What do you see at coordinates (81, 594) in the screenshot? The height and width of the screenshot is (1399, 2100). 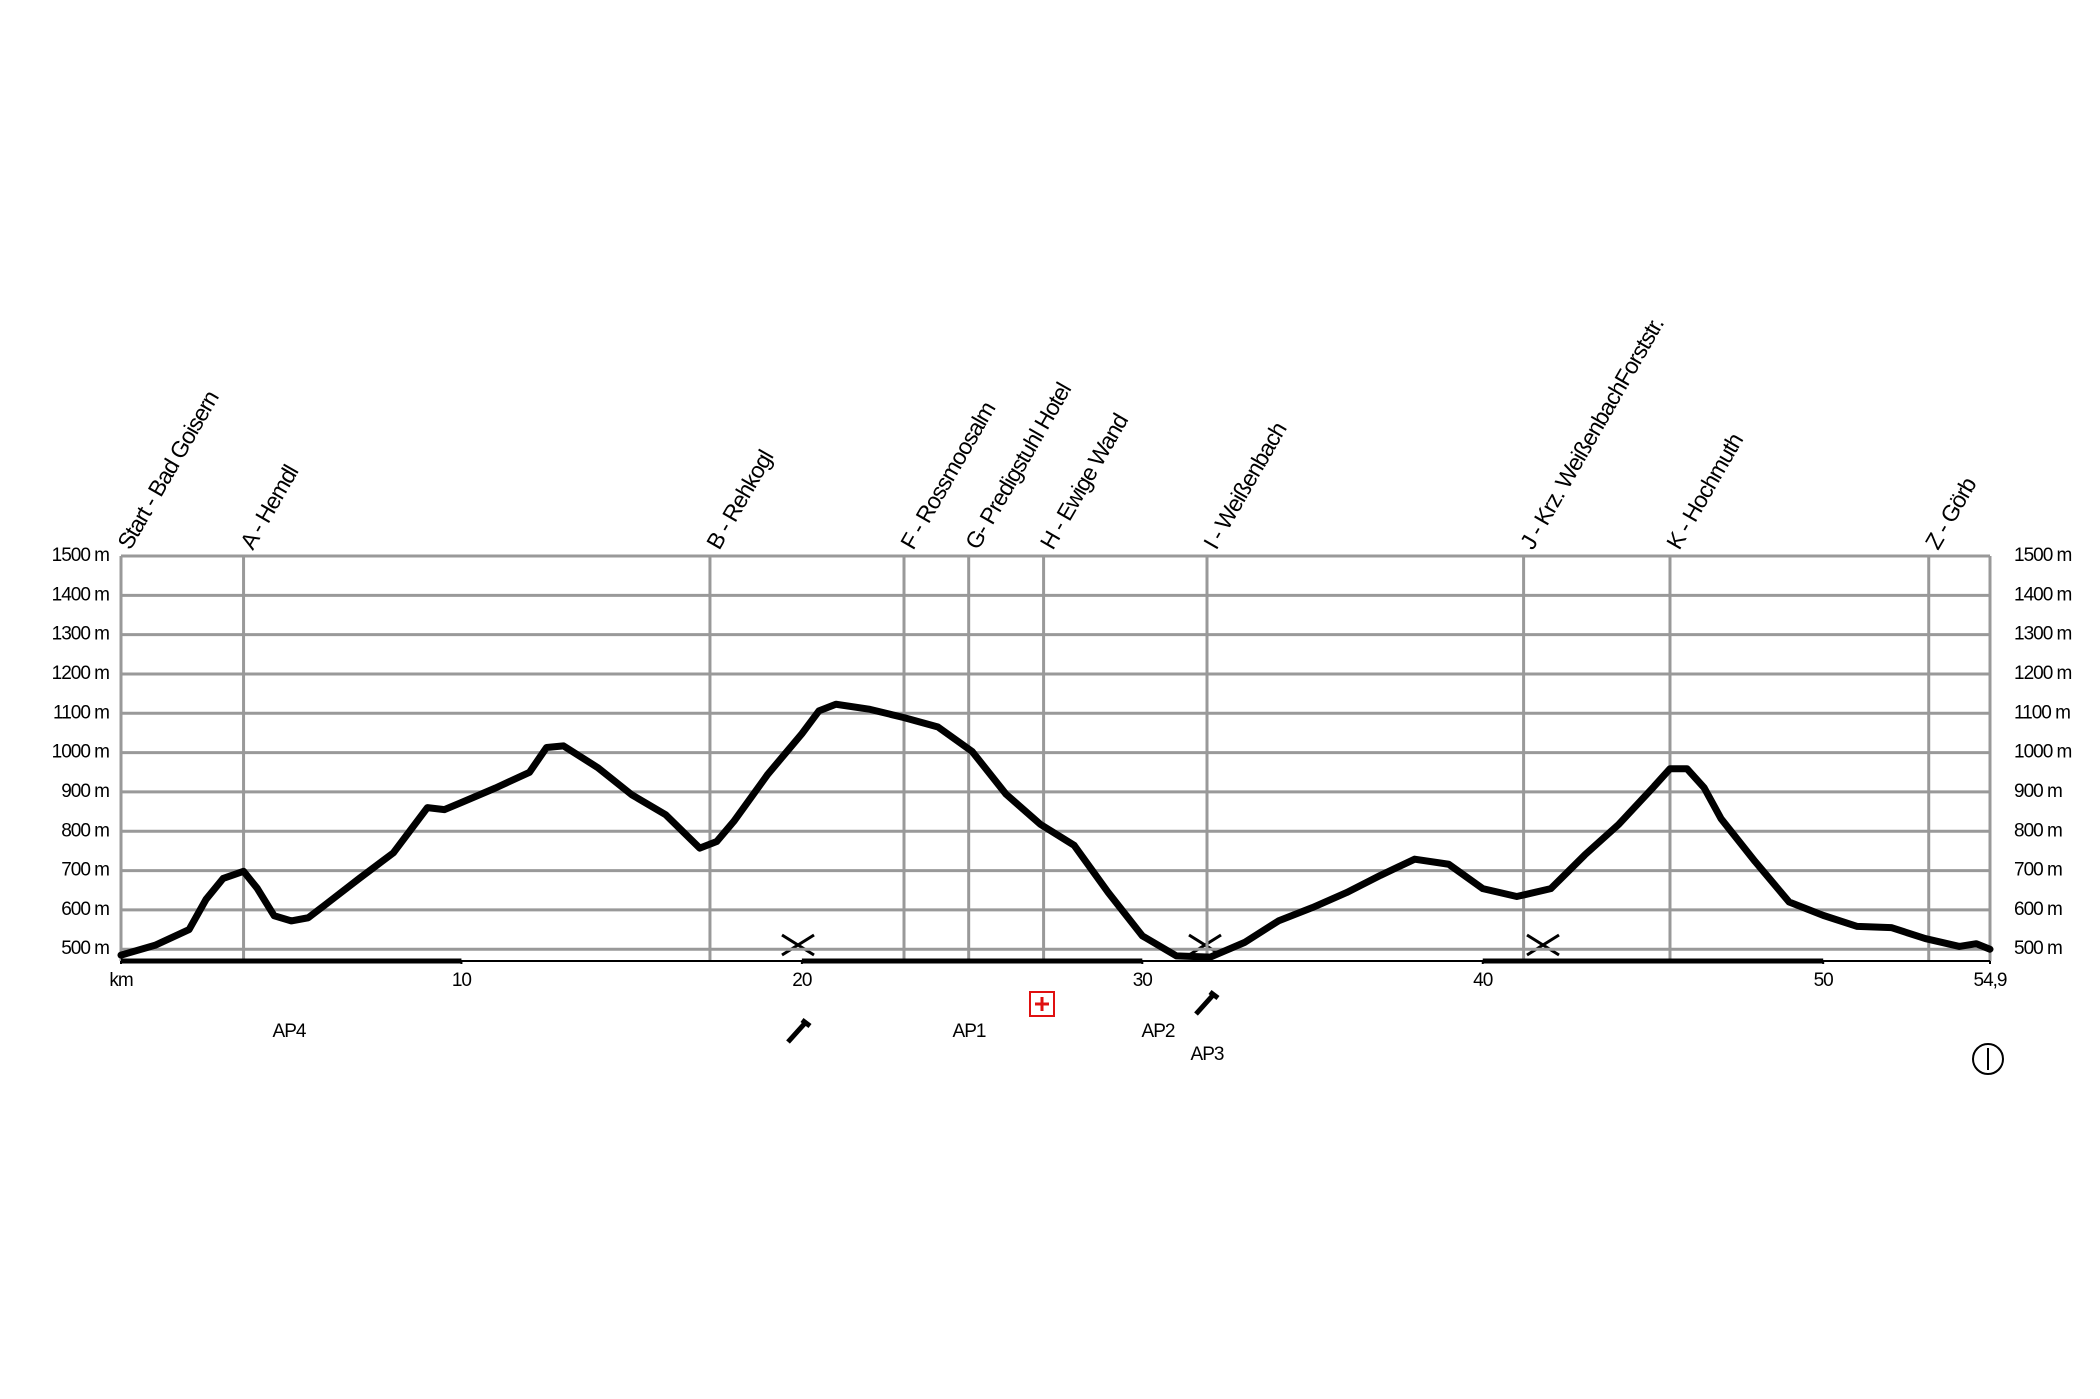 I see `y-tick-label: 1400 m` at bounding box center [81, 594].